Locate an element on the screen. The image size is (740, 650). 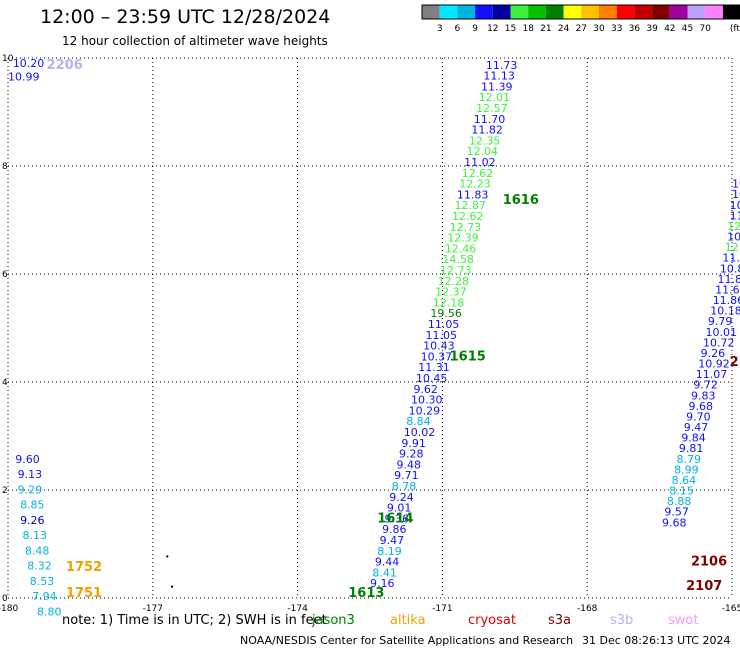
data-point: 9.16 is located at coordinates (382, 583).